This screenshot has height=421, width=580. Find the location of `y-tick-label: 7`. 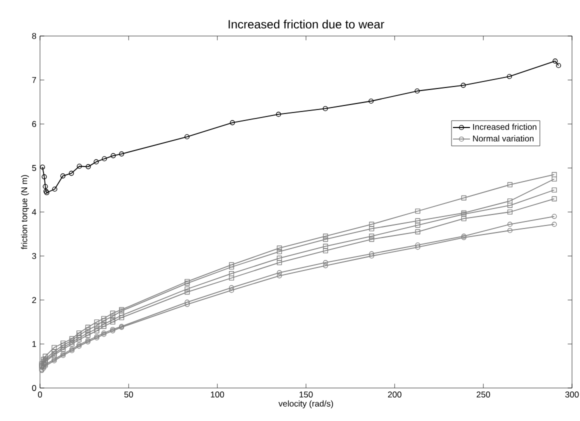

y-tick-label: 7 is located at coordinates (34, 80).